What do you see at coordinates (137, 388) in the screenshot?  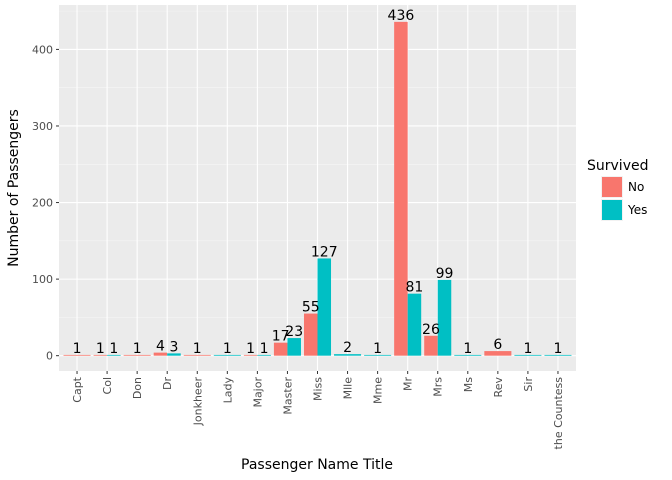 I see `x-tick-label: Don` at bounding box center [137, 388].